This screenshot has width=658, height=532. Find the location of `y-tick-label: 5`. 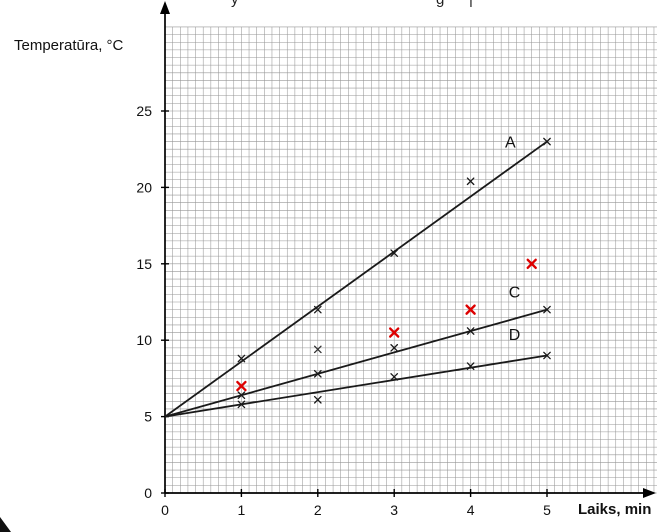

y-tick-label: 5 is located at coordinates (148, 417).